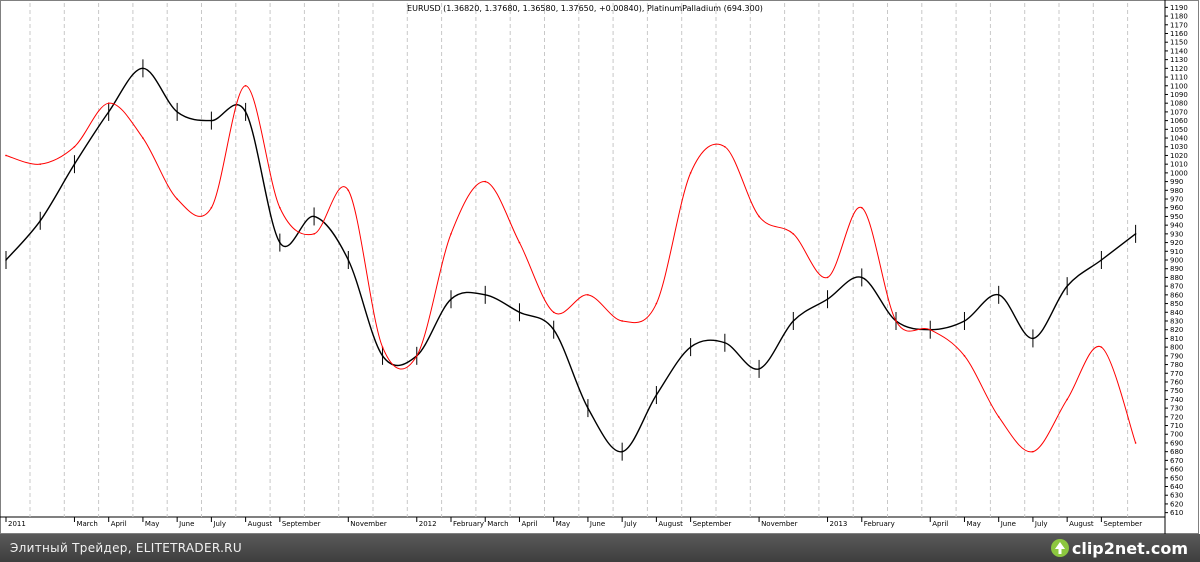 The image size is (1200, 562). Describe the element at coordinates (1176, 304) in the screenshot. I see `y-tick-label: 850` at that location.